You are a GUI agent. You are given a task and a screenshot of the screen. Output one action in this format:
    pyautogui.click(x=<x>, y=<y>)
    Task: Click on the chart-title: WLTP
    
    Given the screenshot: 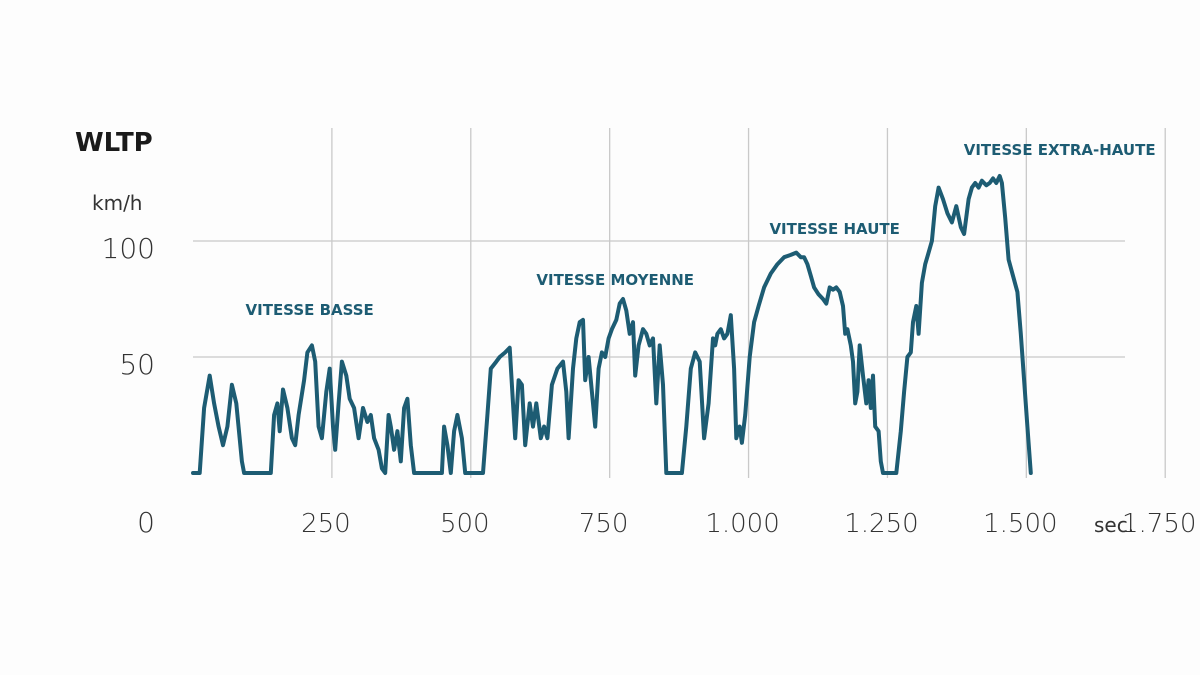 What is the action you would take?
    pyautogui.click(x=114, y=143)
    